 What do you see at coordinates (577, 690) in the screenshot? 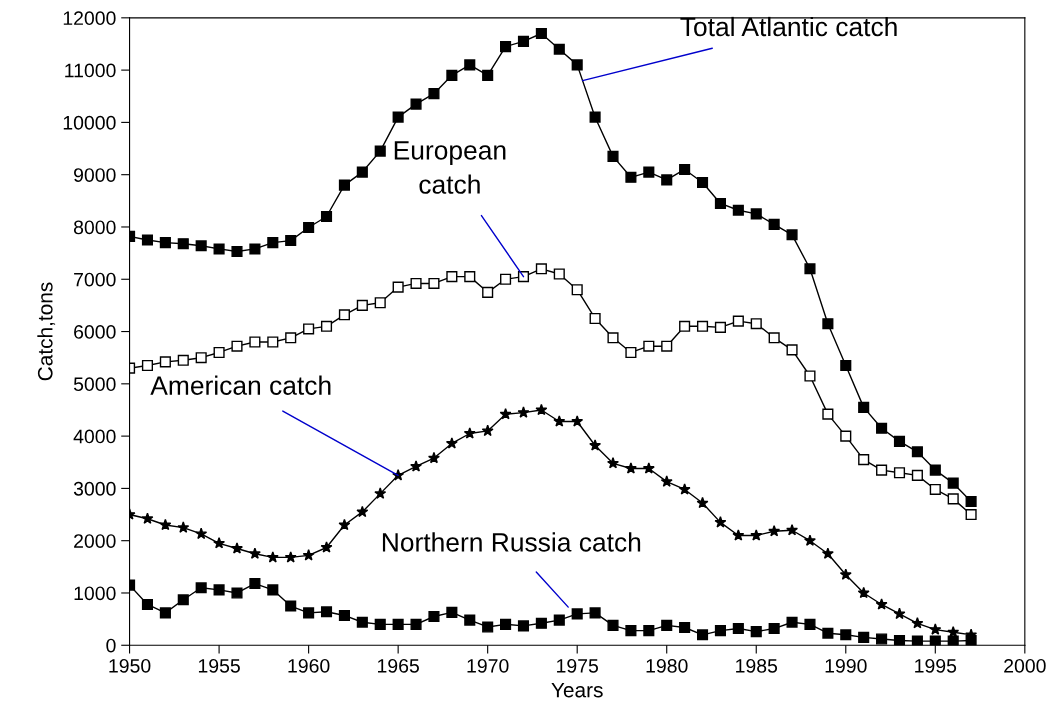
I see `x-axis-title: Years` at bounding box center [577, 690].